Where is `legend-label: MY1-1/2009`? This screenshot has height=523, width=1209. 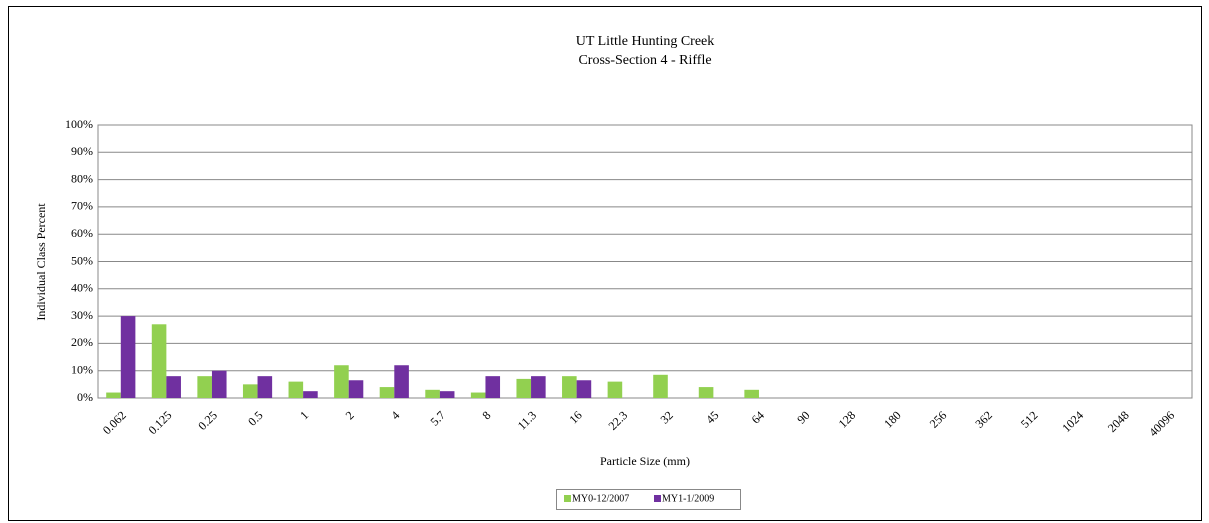 legend-label: MY1-1/2009 is located at coordinates (688, 498).